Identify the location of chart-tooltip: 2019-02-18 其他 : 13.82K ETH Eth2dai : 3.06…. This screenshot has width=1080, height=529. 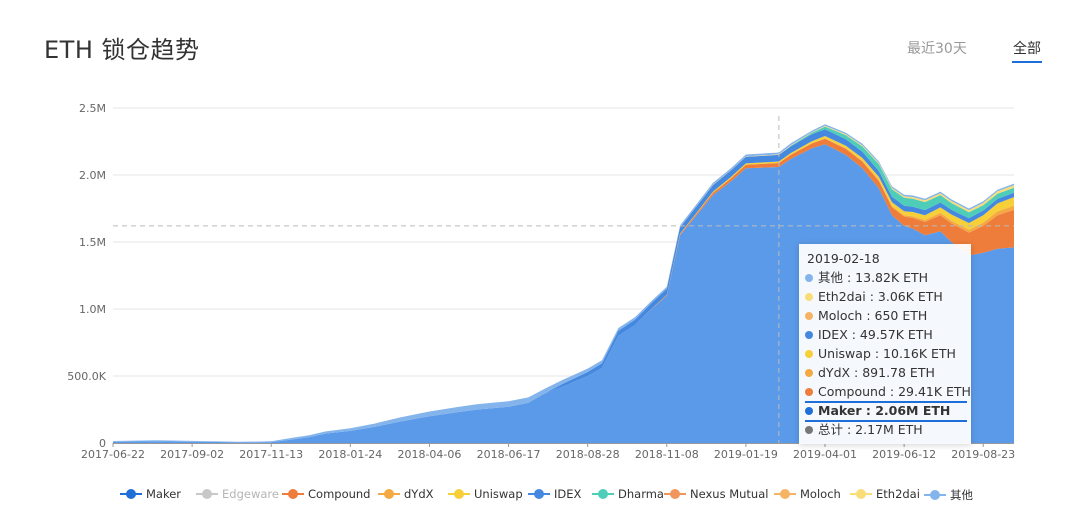
(885, 344).